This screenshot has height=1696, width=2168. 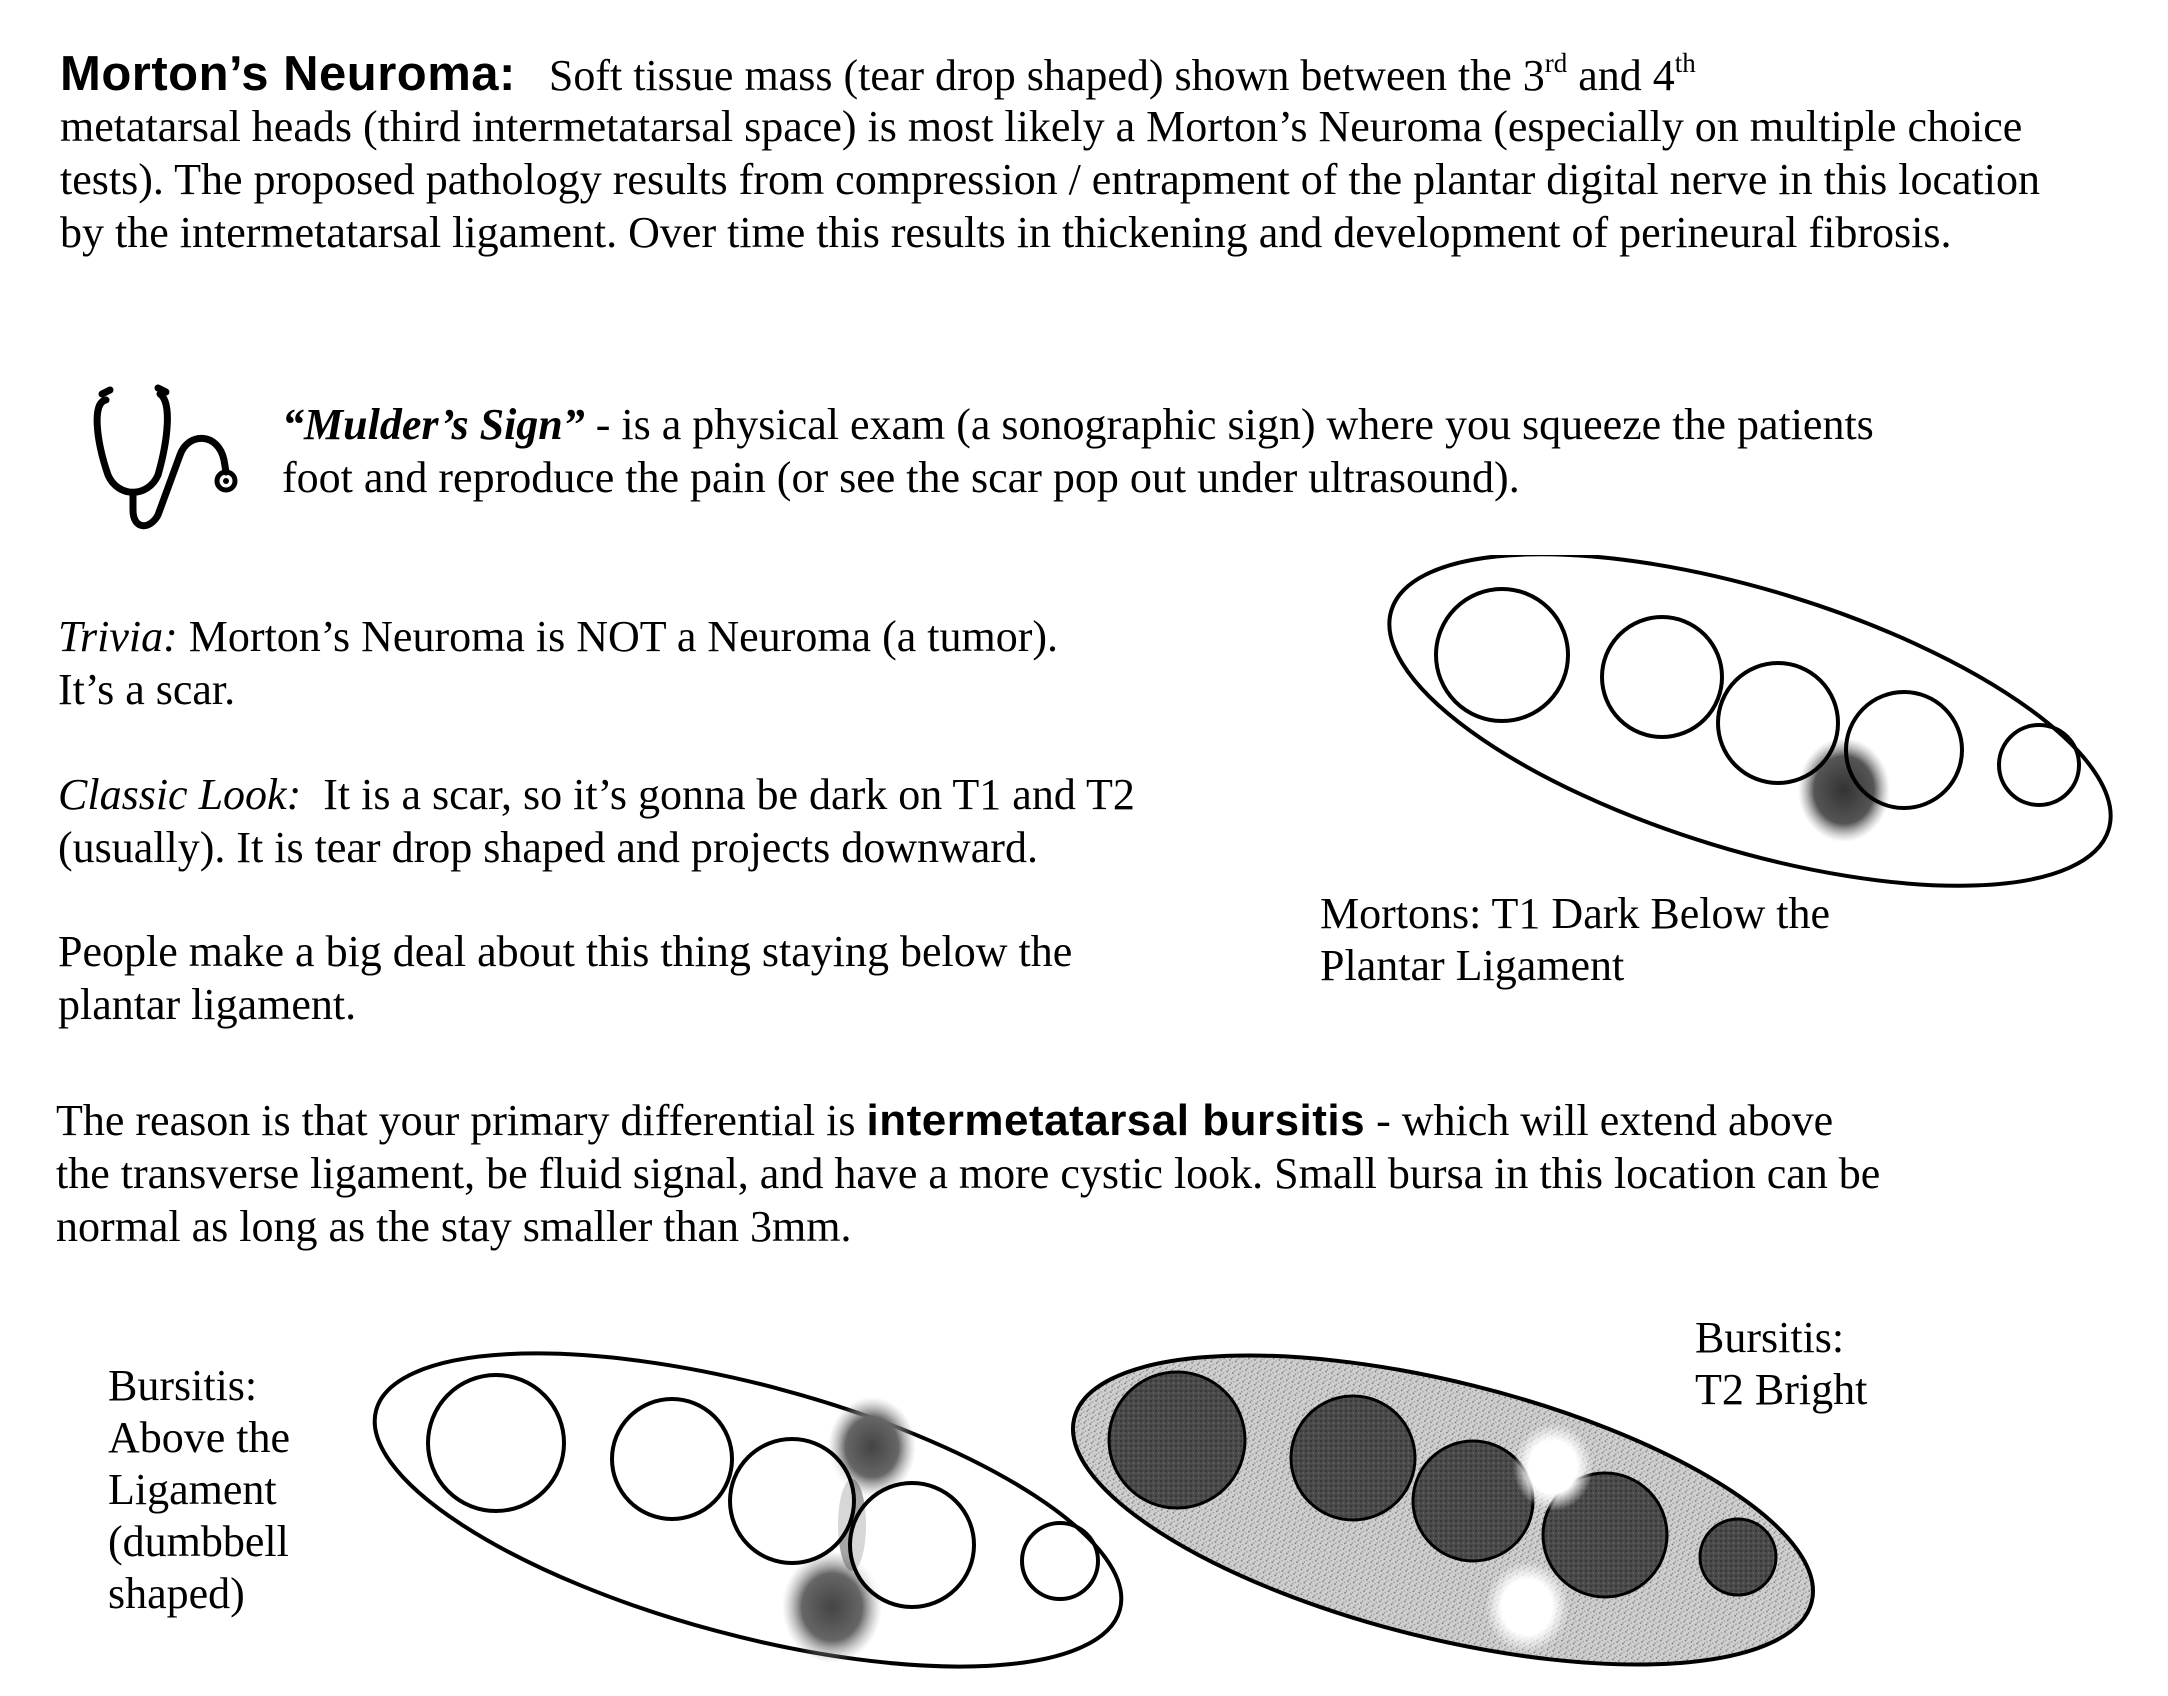 What do you see at coordinates (1116, 1120) in the screenshot?
I see `reason-bold-term: intermetatarsal bursitis` at bounding box center [1116, 1120].